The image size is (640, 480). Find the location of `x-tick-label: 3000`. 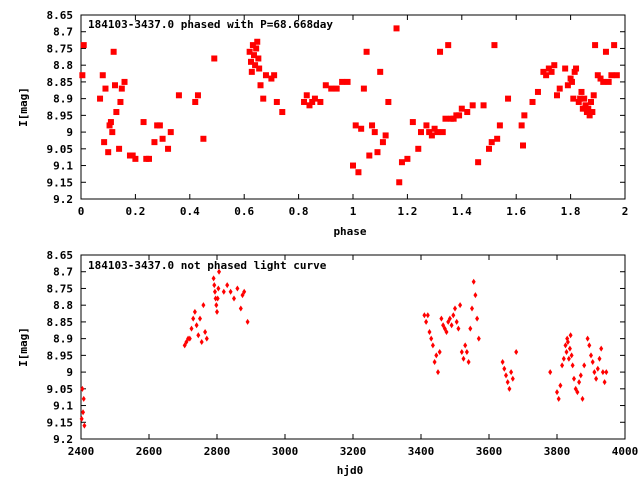

x-tick-label: 3000 is located at coordinates (285, 451).